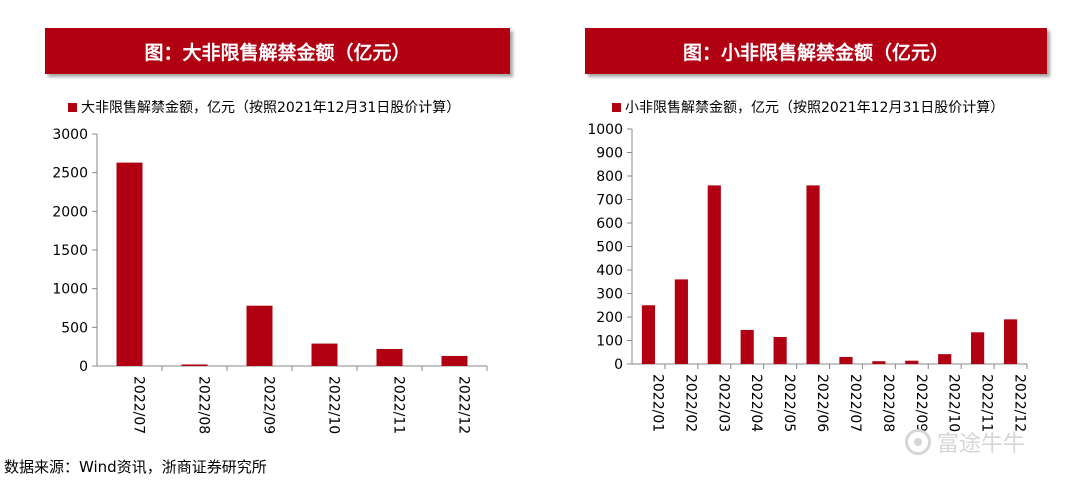 This screenshot has height=480, width=1080. I want to click on x-tick-label: 2022/03, so click(723, 403).